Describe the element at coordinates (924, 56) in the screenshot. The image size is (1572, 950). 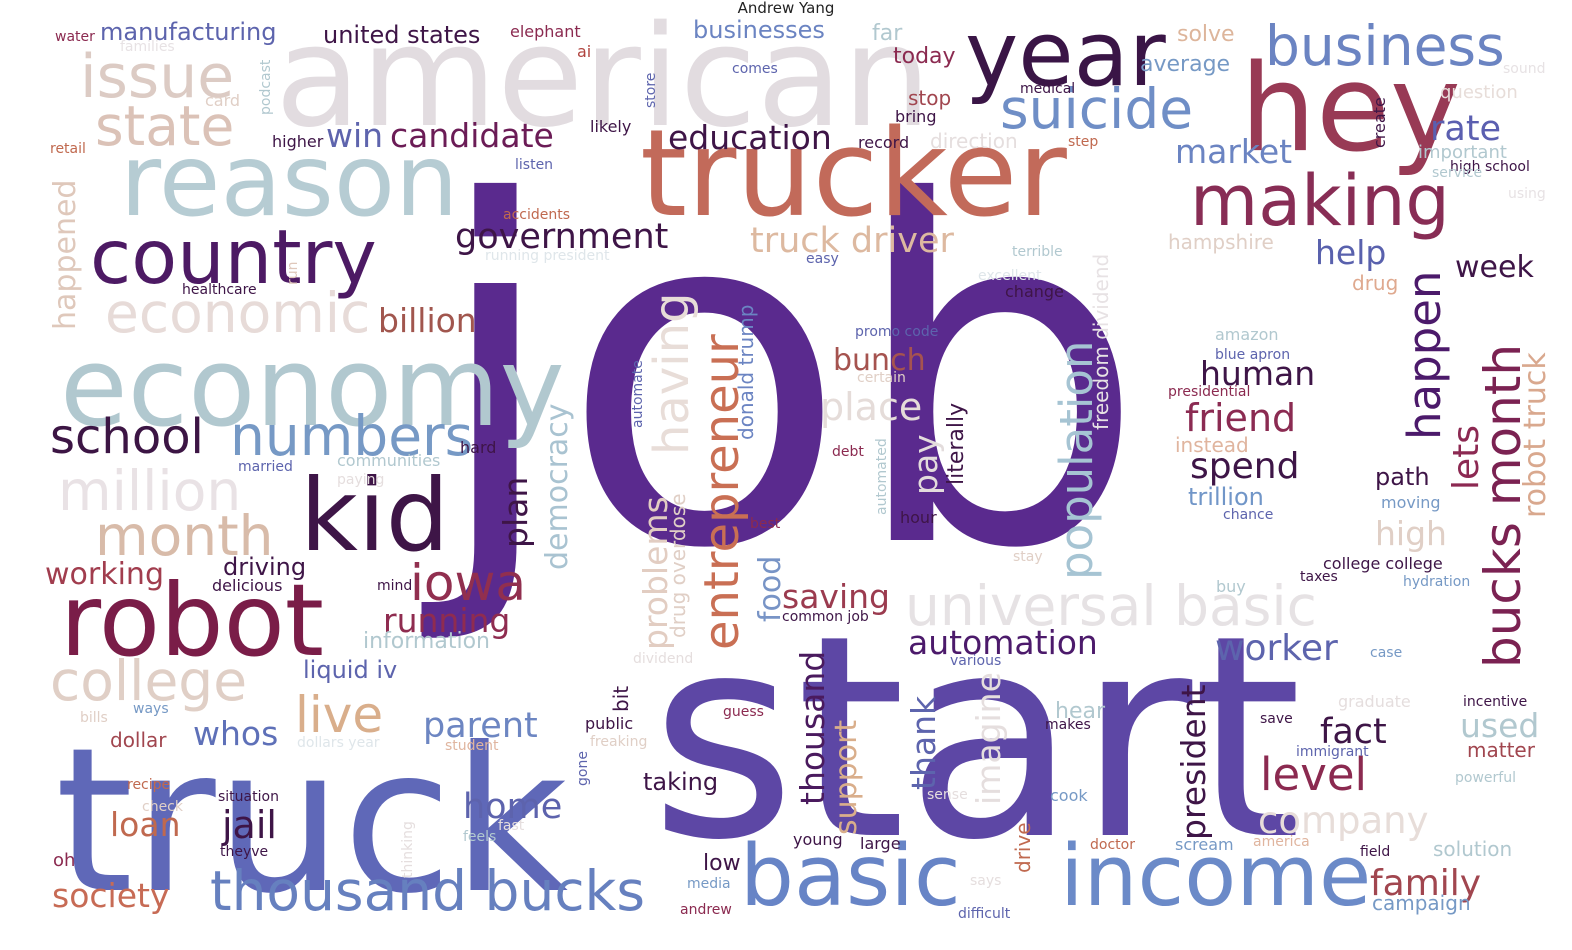
I see `word-today: today` at that location.